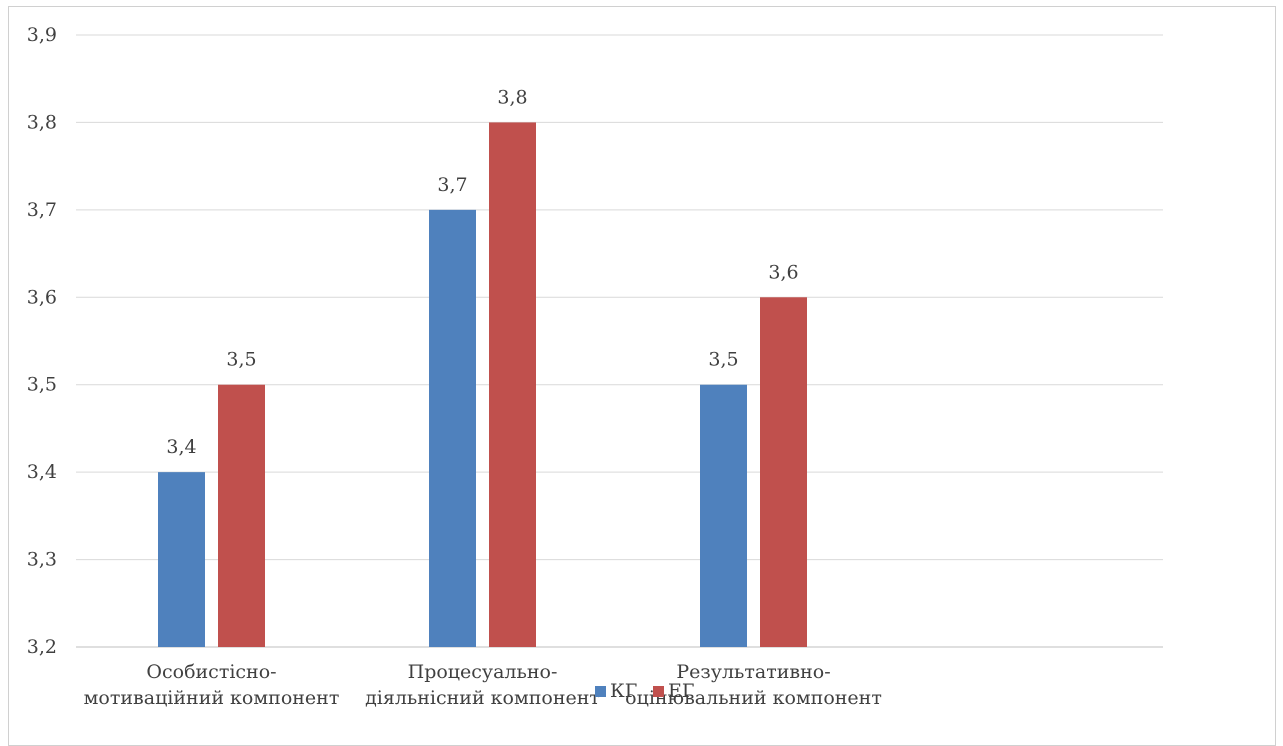  Describe the element at coordinates (42, 122) in the screenshot. I see `y-tick-label: 3,8` at that location.